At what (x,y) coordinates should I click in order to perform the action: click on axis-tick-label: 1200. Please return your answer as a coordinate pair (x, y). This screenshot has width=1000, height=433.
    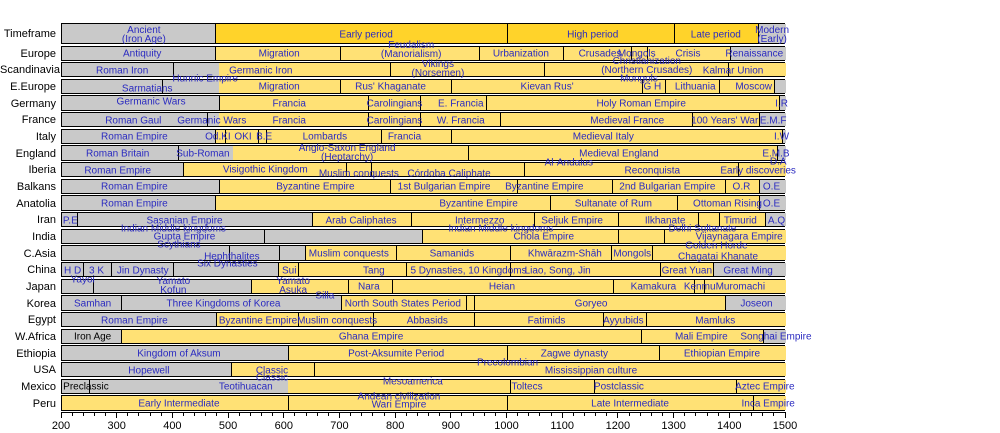
    Looking at the image, I should click on (618, 426).